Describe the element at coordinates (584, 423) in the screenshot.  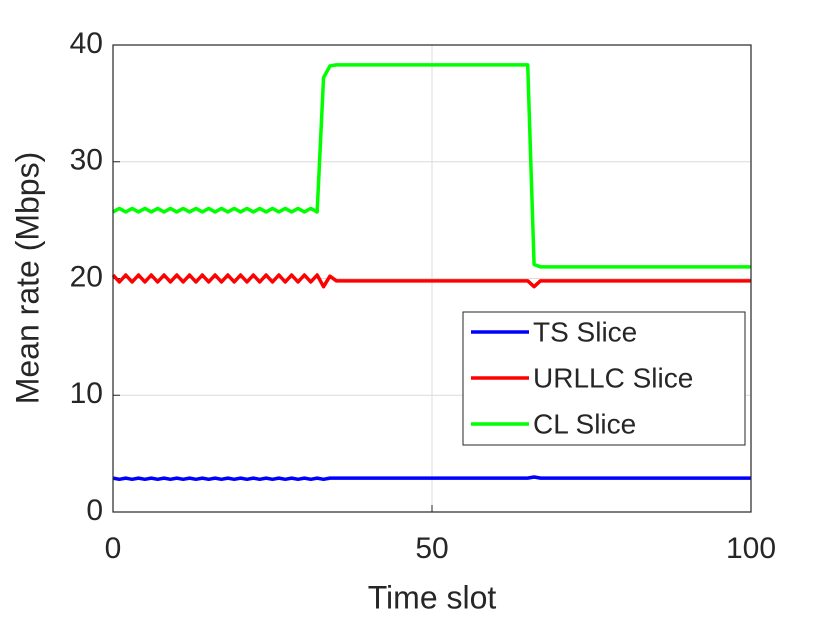
I see `legend-label: CL Slice` at that location.